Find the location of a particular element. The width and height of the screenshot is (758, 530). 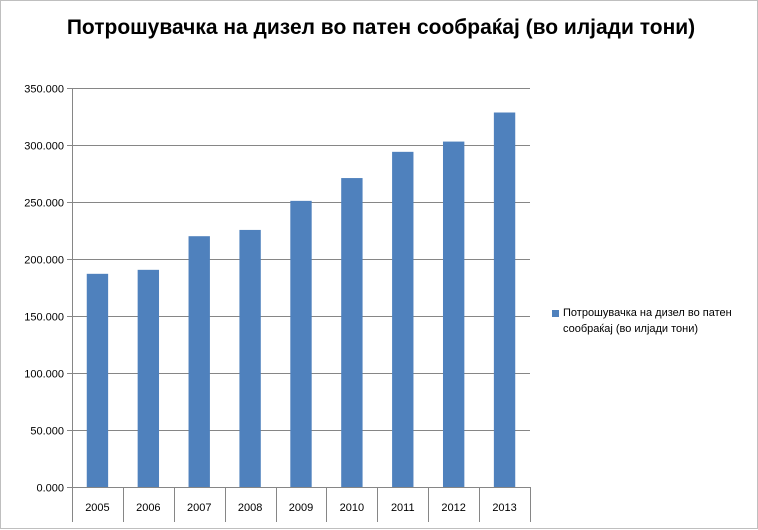

bar-2006 is located at coordinates (148, 378).